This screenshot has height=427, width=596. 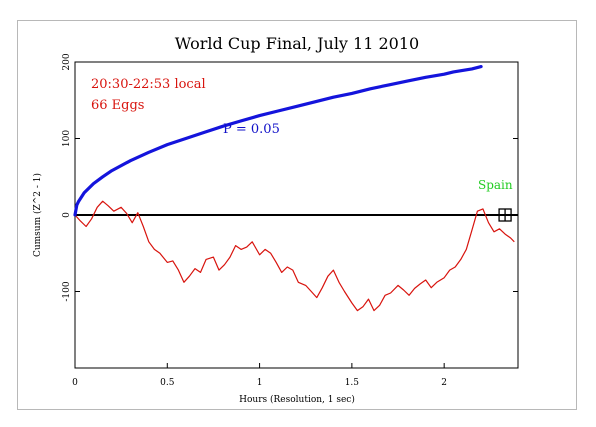 What do you see at coordinates (297, 399) in the screenshot?
I see `x-axis-label: Hours (Resolution, 1 sec)` at bounding box center [297, 399].